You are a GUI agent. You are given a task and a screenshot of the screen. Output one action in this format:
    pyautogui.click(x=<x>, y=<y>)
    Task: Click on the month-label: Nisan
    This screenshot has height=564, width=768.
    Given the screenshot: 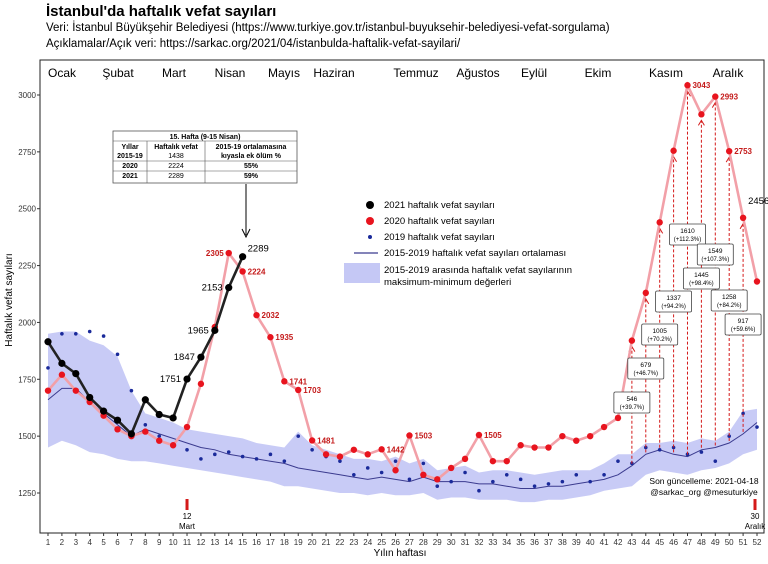 What is the action you would take?
    pyautogui.click(x=230, y=73)
    